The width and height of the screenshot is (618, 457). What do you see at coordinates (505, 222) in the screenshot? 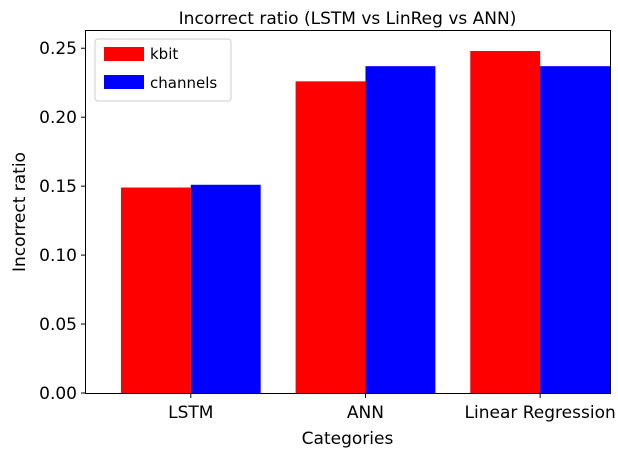
I see `bar-kbit-linear-regression` at bounding box center [505, 222].